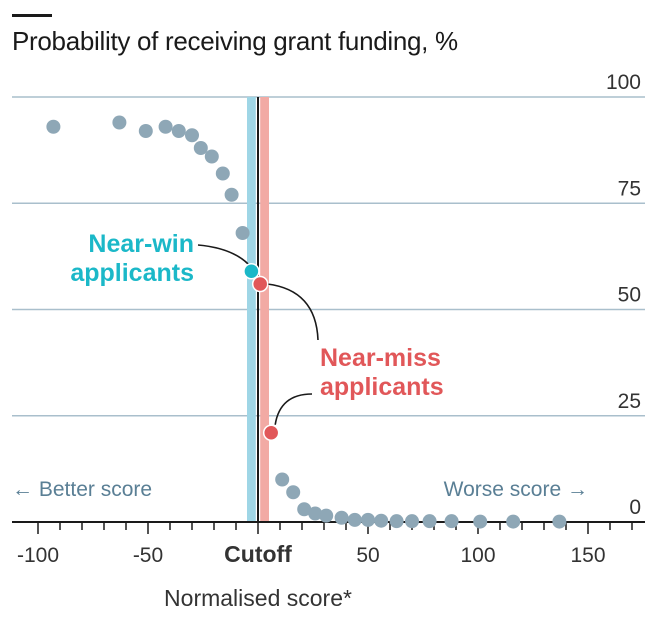  What do you see at coordinates (367, 555) in the screenshot?
I see `x-tick-50: 50` at bounding box center [367, 555].